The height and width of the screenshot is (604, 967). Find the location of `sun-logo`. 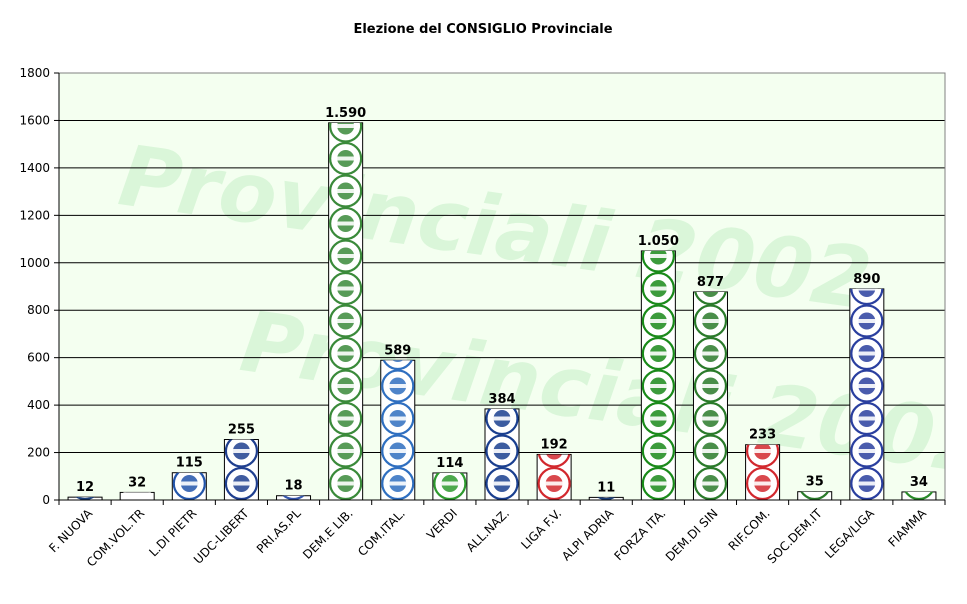

sun-logo is located at coordinates (450, 486).